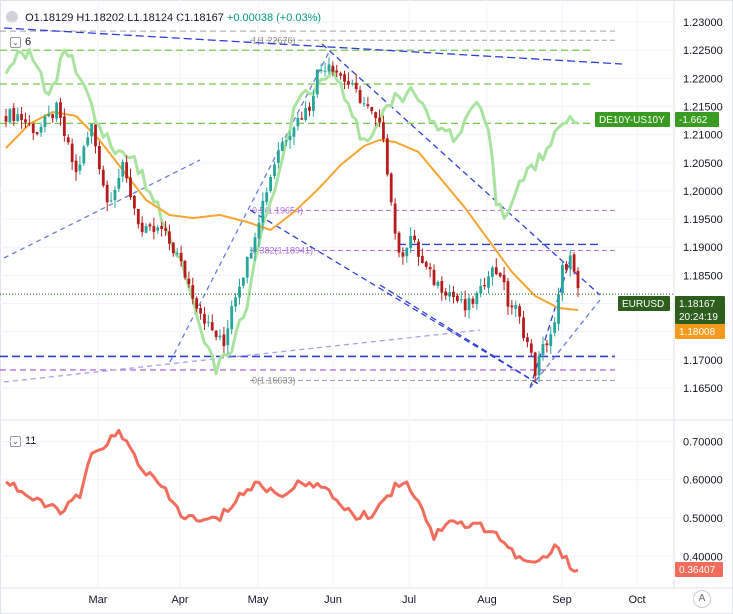 This screenshot has height=614, width=733. I want to click on pane1-indicator-badge: ⌄ 6, so click(20, 42).